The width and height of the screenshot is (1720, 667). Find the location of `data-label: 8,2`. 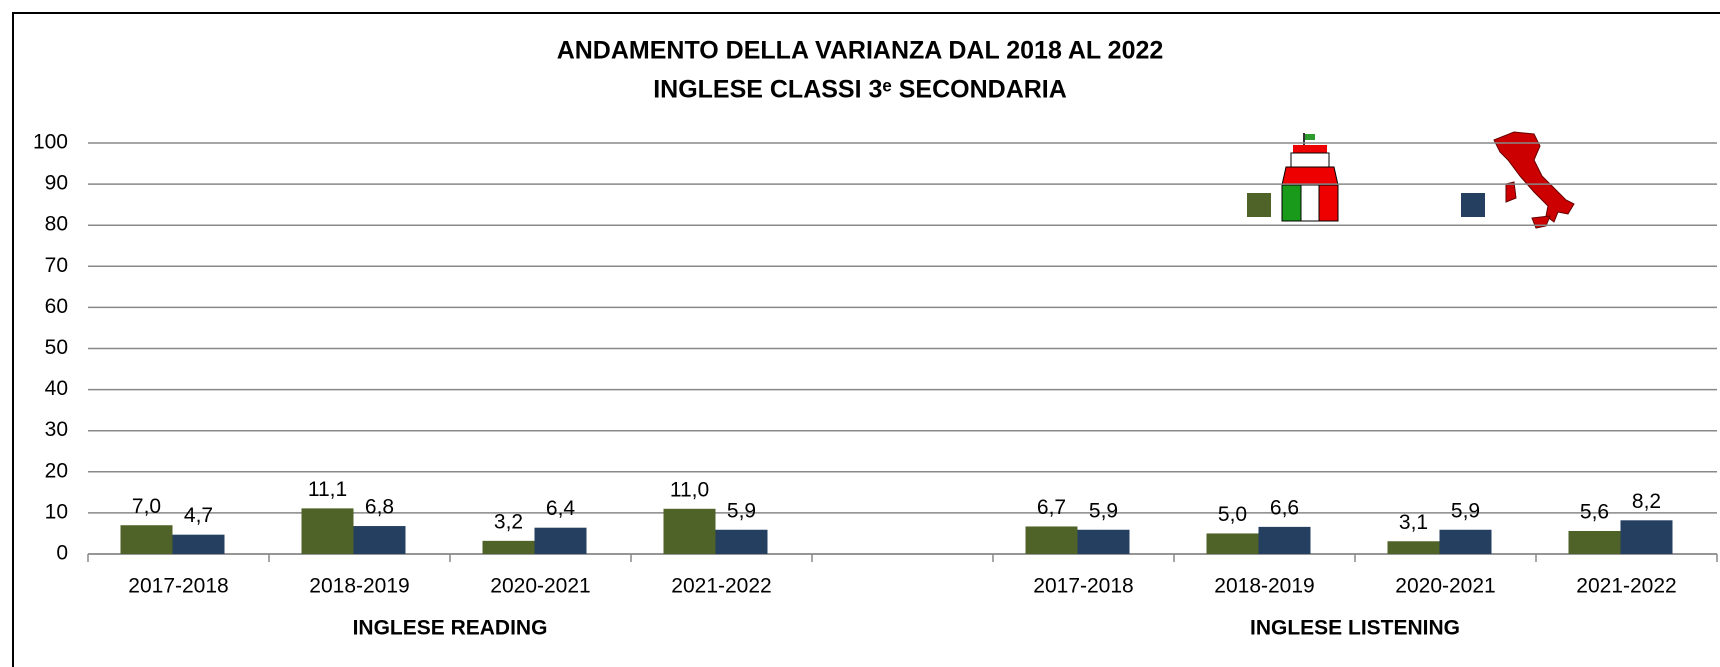

data-label: 8,2 is located at coordinates (1646, 501).